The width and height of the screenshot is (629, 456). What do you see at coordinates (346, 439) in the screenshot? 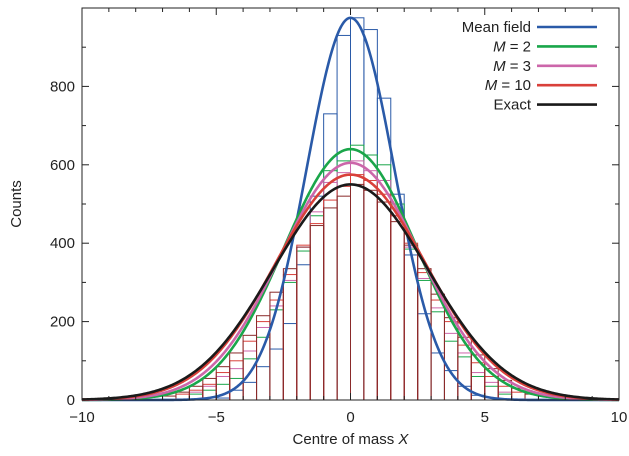
I see `x-axis-label-prefix: Centre of mass` at bounding box center [346, 439].